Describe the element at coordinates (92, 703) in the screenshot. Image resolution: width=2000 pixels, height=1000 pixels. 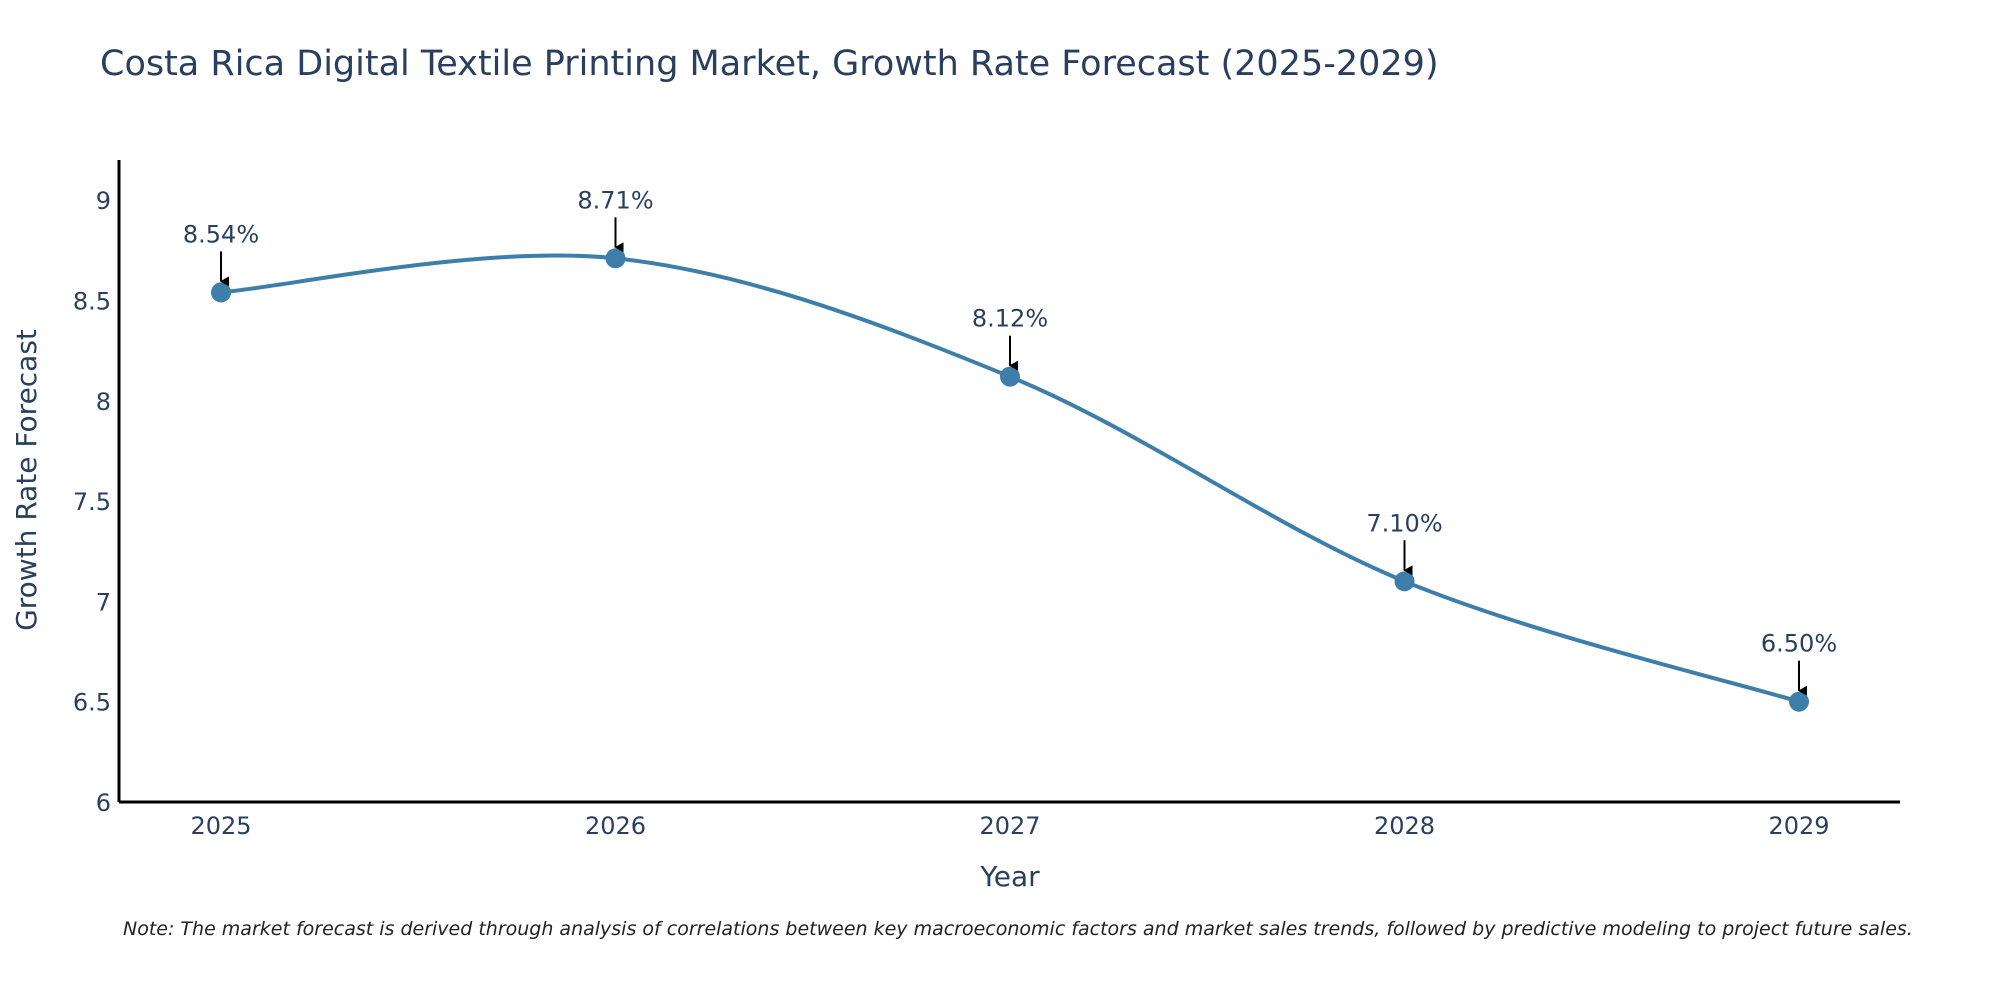
I see `y-tick-label: 6.5` at that location.